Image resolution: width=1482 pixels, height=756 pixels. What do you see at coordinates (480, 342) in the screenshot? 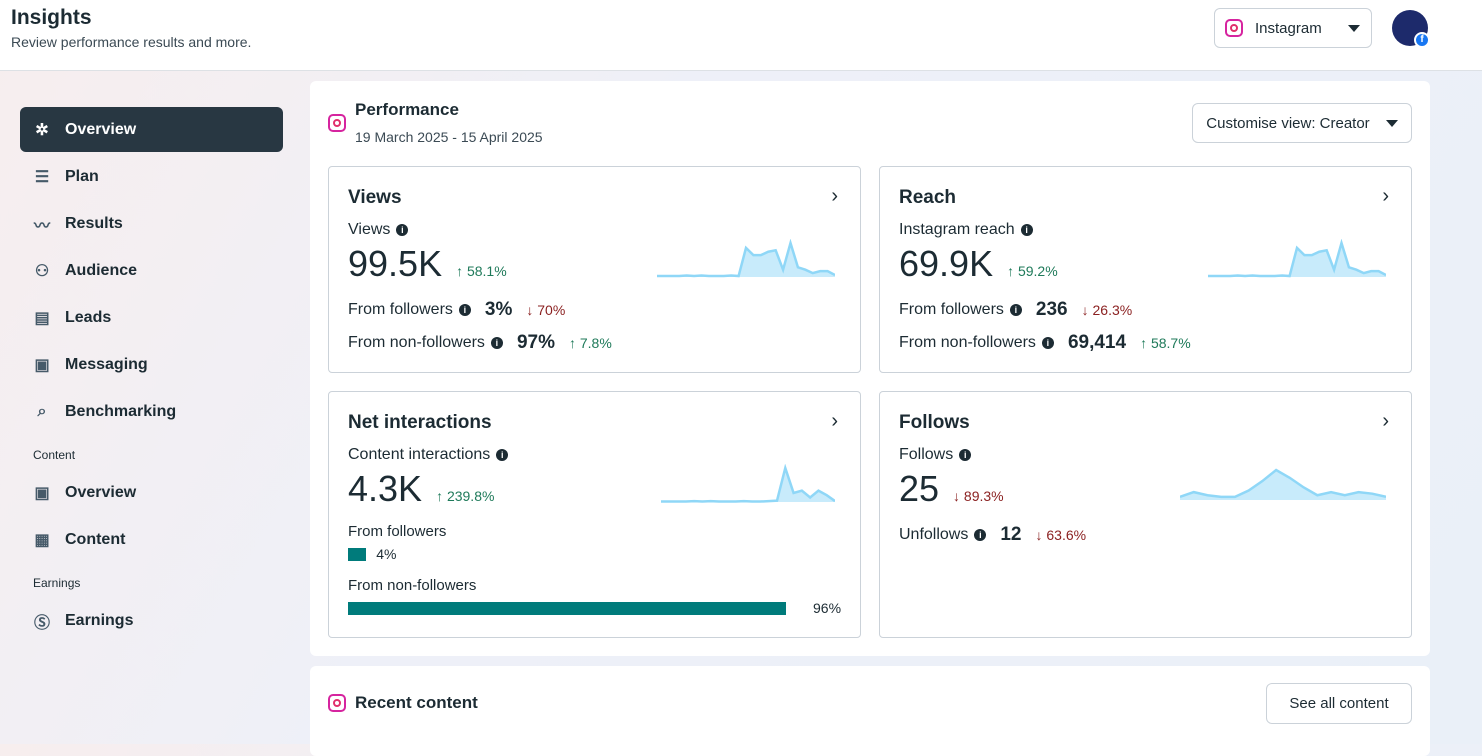
I see `from-non-followers: From non-followers i 97% ↑ 7.8%` at bounding box center [480, 342].